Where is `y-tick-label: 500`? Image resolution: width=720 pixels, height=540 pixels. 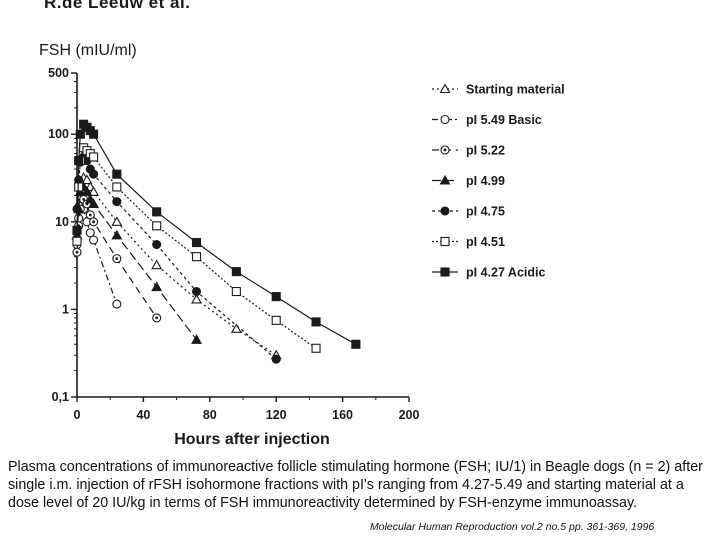
y-tick-label: 500 is located at coordinates (58, 73).